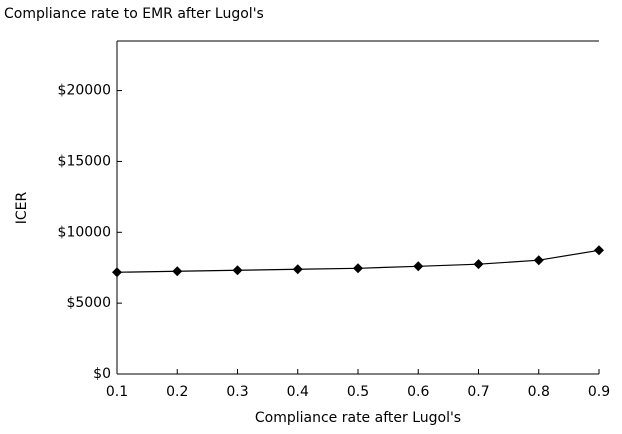 Image resolution: width=622 pixels, height=434 pixels. What do you see at coordinates (358, 418) in the screenshot?
I see `x-axis-label: Compliance rate after Lugol's` at bounding box center [358, 418].